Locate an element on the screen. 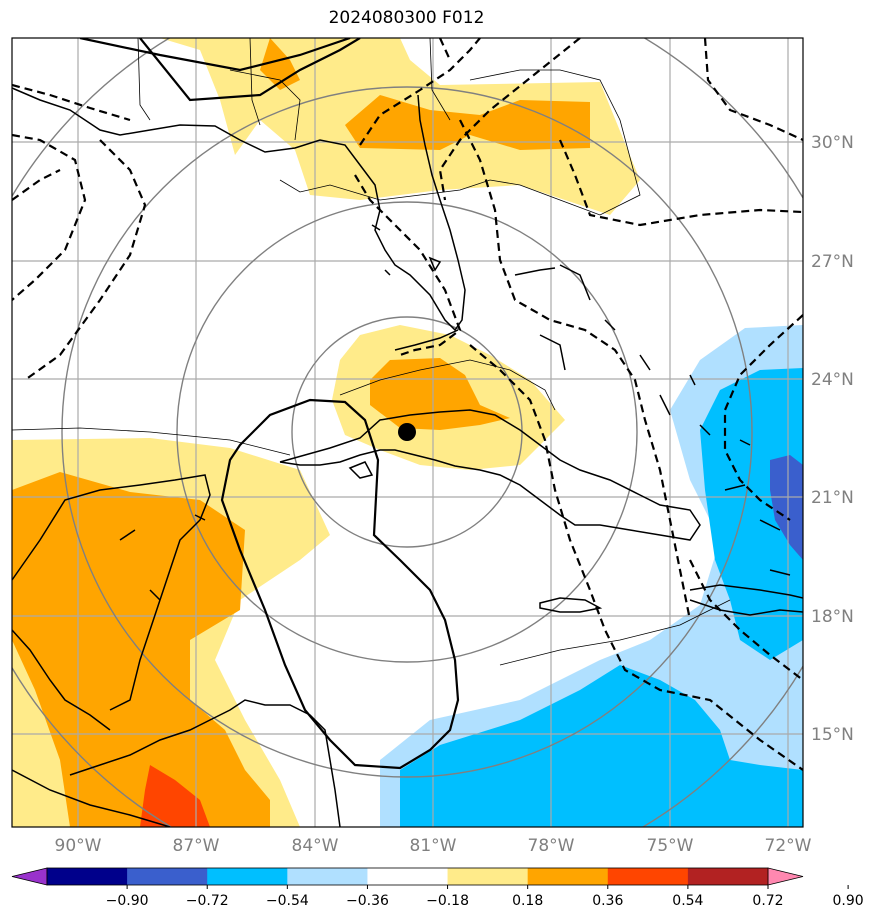 The height and width of the screenshot is (924, 873). lat-labels: 30°N 27°N 24°N 21°N 18°N 15°N is located at coordinates (832, 439).